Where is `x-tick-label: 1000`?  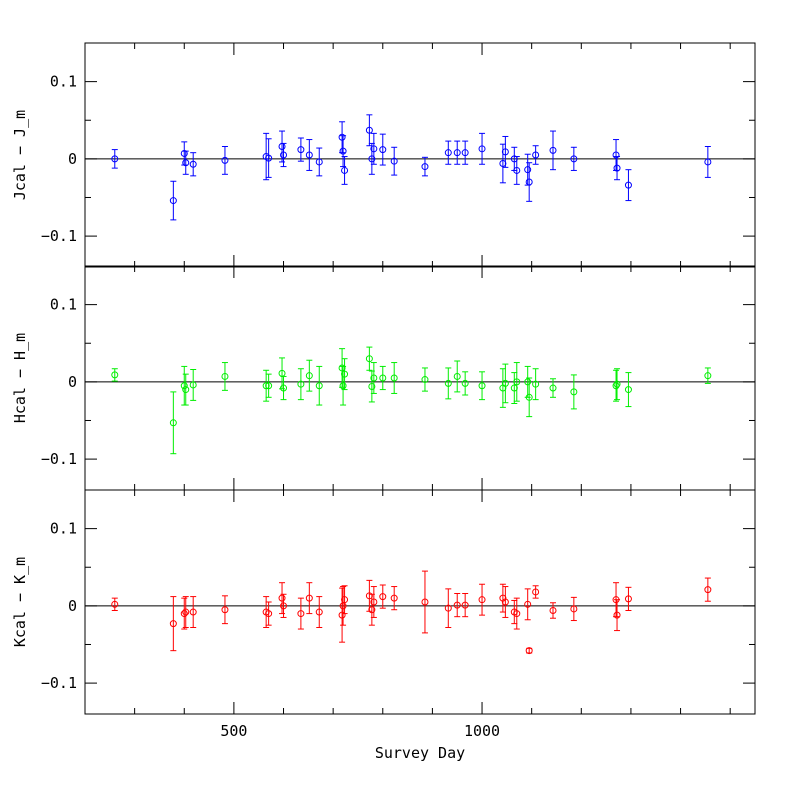
x-tick-label: 1000 is located at coordinates (482, 731).